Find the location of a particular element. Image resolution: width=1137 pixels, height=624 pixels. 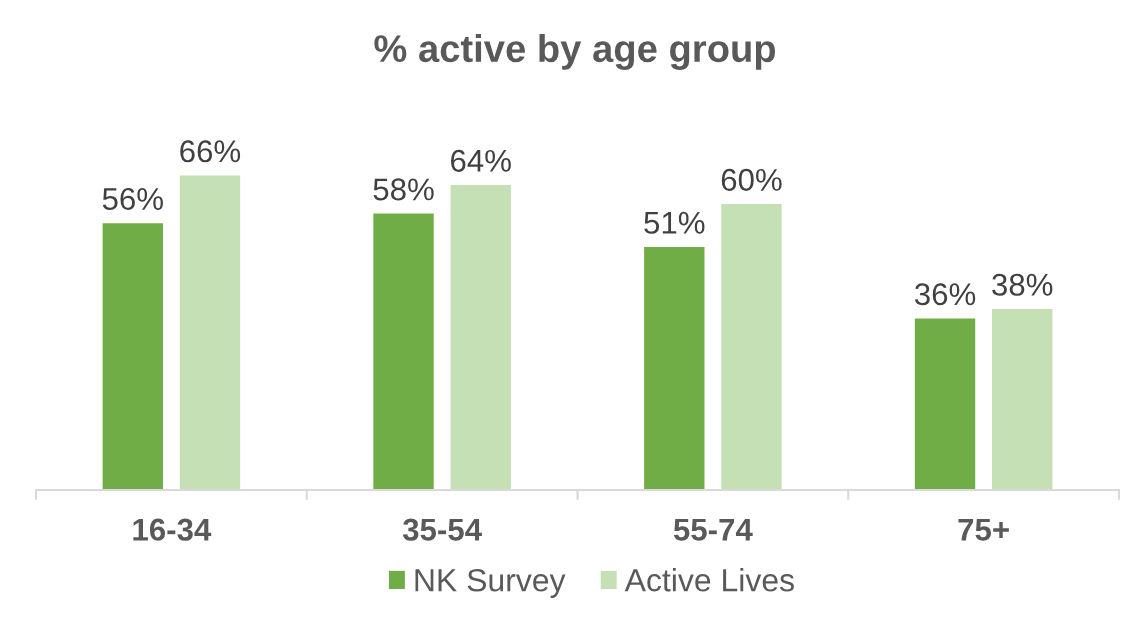

data-label: 58% is located at coordinates (403, 189).